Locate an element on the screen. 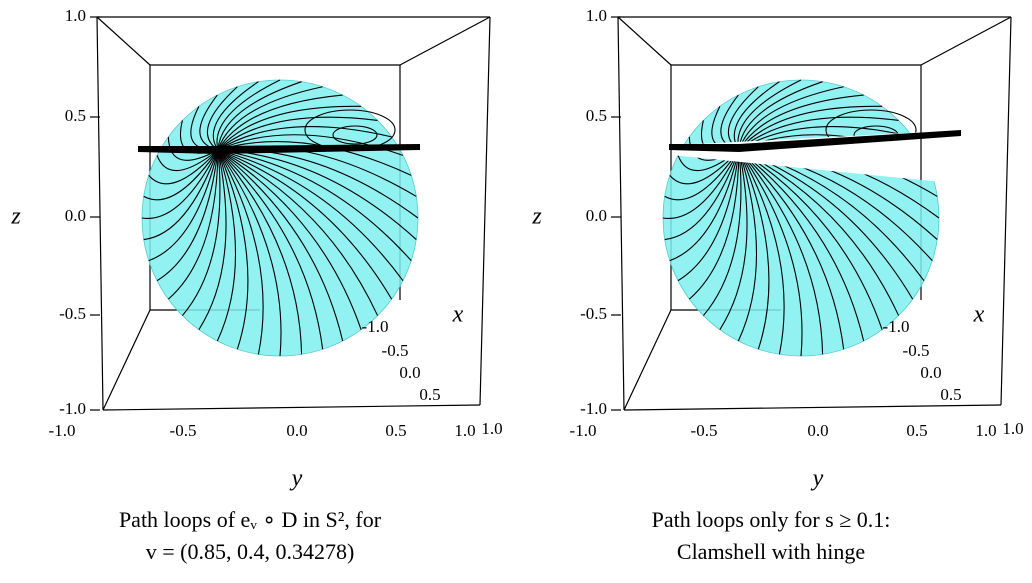 This screenshot has width=1032, height=583. sphere is located at coordinates (280, 218).